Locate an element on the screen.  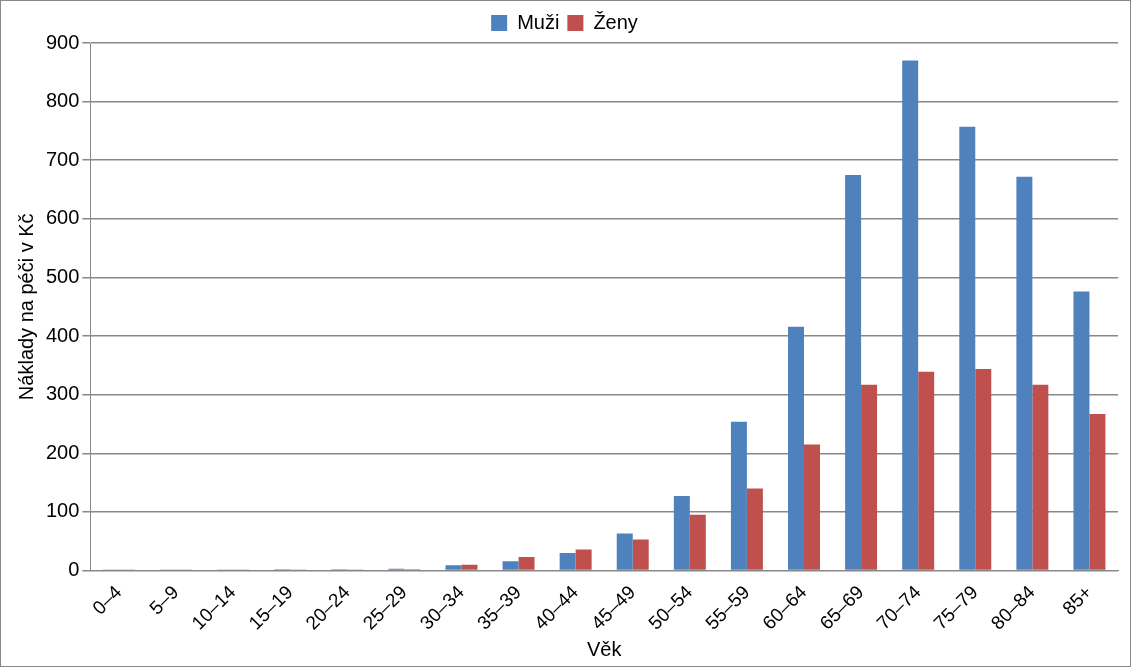
legend-label: Muži is located at coordinates (538, 21).